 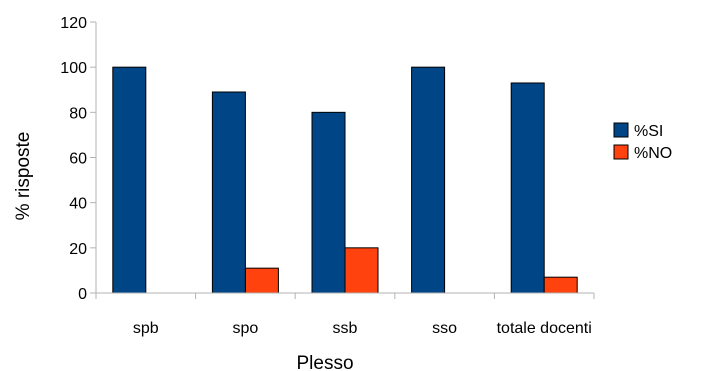 I want to click on y-tick-label-6: 120, so click(x=73, y=23).